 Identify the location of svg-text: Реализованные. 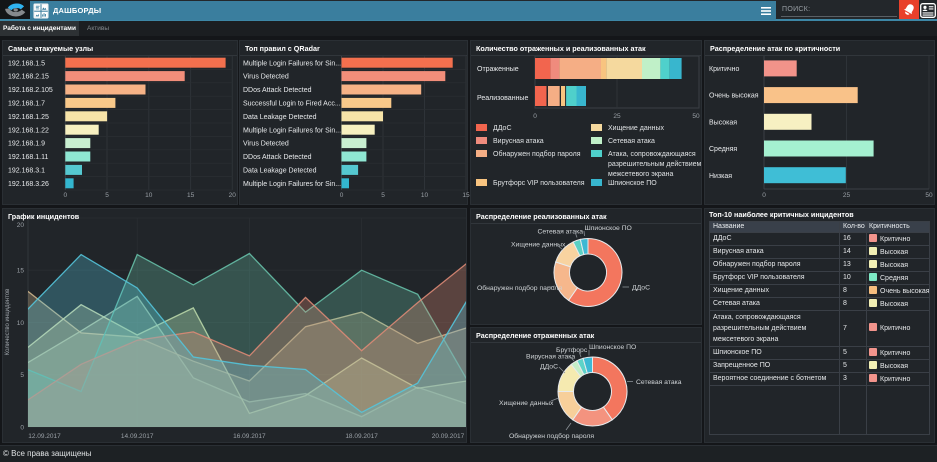
(502, 98).